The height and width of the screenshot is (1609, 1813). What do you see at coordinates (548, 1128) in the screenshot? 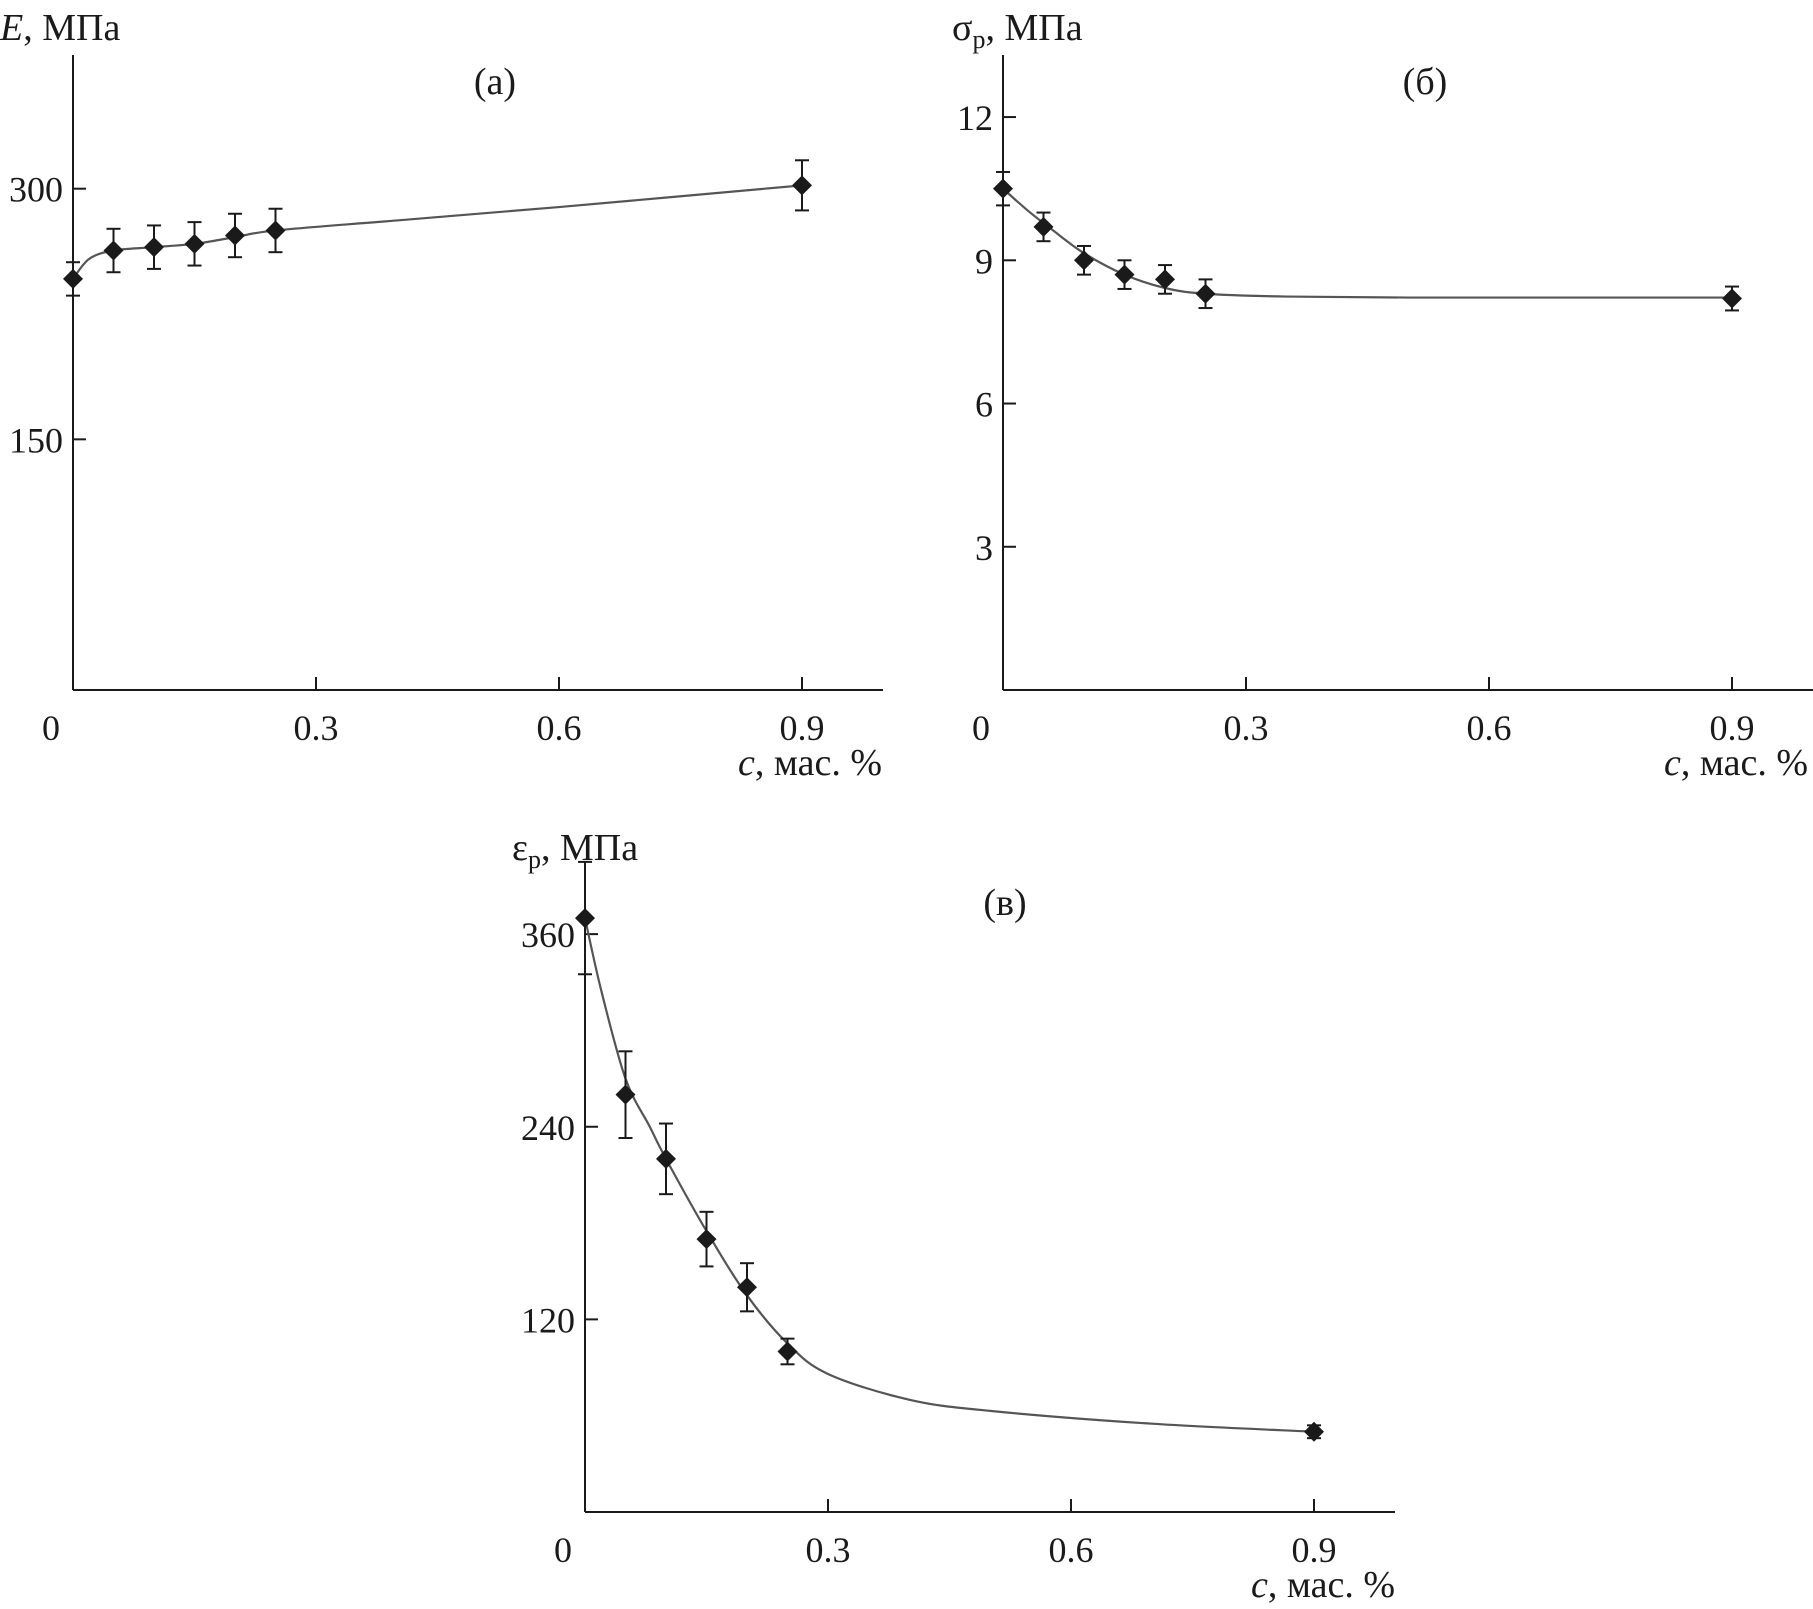
I see `y-tick-label: 240` at bounding box center [548, 1128].